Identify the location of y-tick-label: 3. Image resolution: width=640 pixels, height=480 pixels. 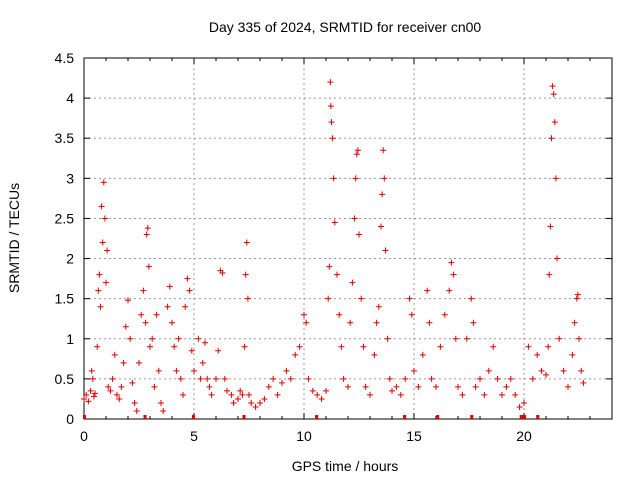
(70, 178).